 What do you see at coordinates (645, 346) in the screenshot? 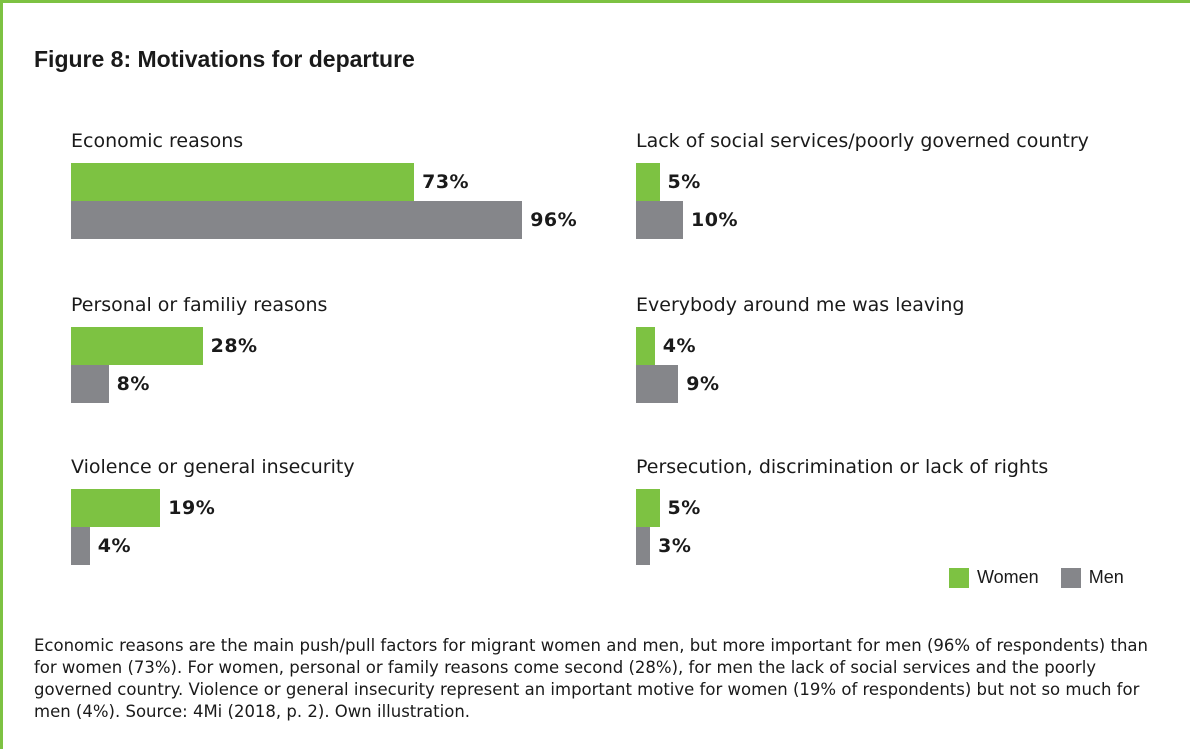
I see `bar-women-everybody-around-me-was-leaving` at bounding box center [645, 346].